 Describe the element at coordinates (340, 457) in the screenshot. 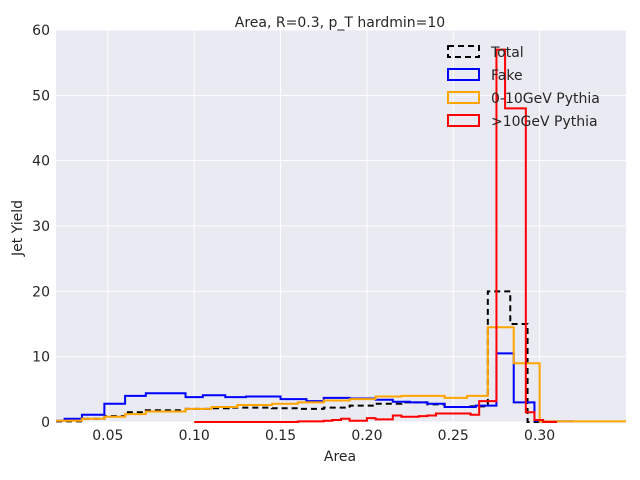

I see `x-axis-label: Area` at that location.